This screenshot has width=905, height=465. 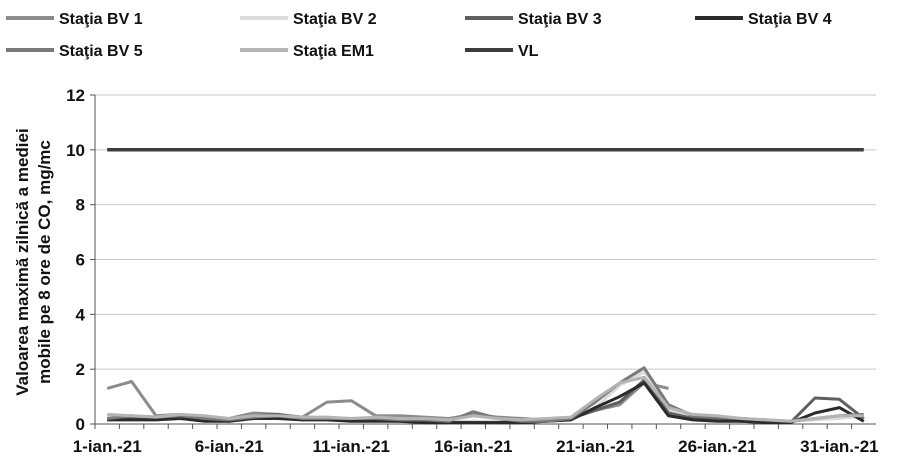 What do you see at coordinates (80, 205) in the screenshot?
I see `y-tick-label: 8` at bounding box center [80, 205].